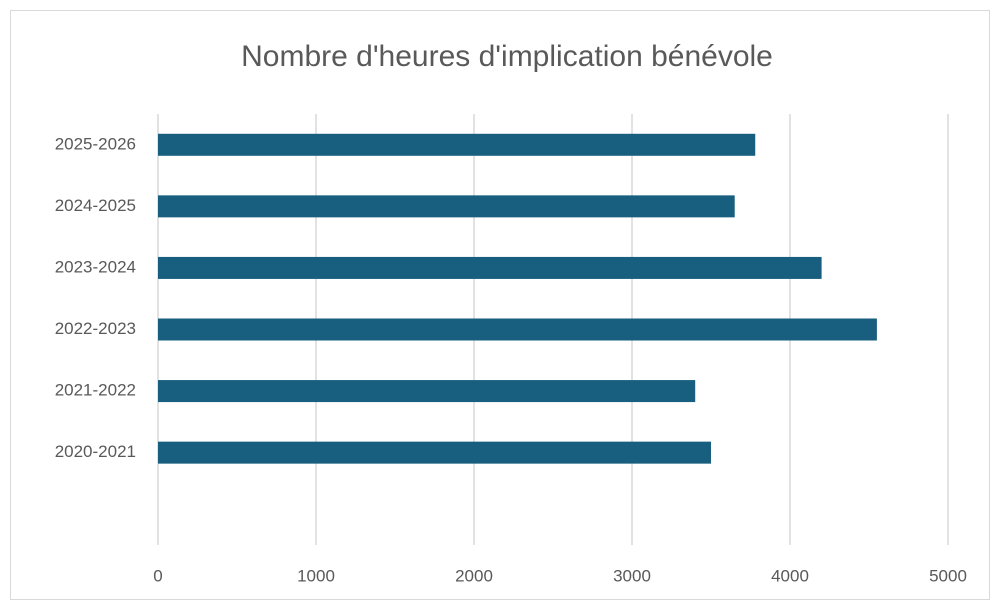 Image resolution: width=992 pixels, height=601 pixels. I want to click on x-tick-label: 0, so click(157, 575).